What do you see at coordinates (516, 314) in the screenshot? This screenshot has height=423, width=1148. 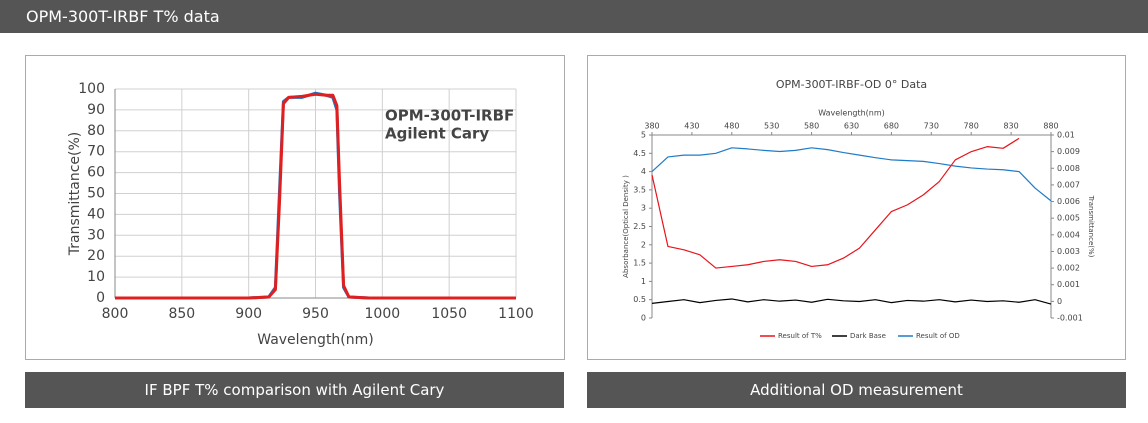 I see `x-tick-label: 1100` at bounding box center [516, 314].